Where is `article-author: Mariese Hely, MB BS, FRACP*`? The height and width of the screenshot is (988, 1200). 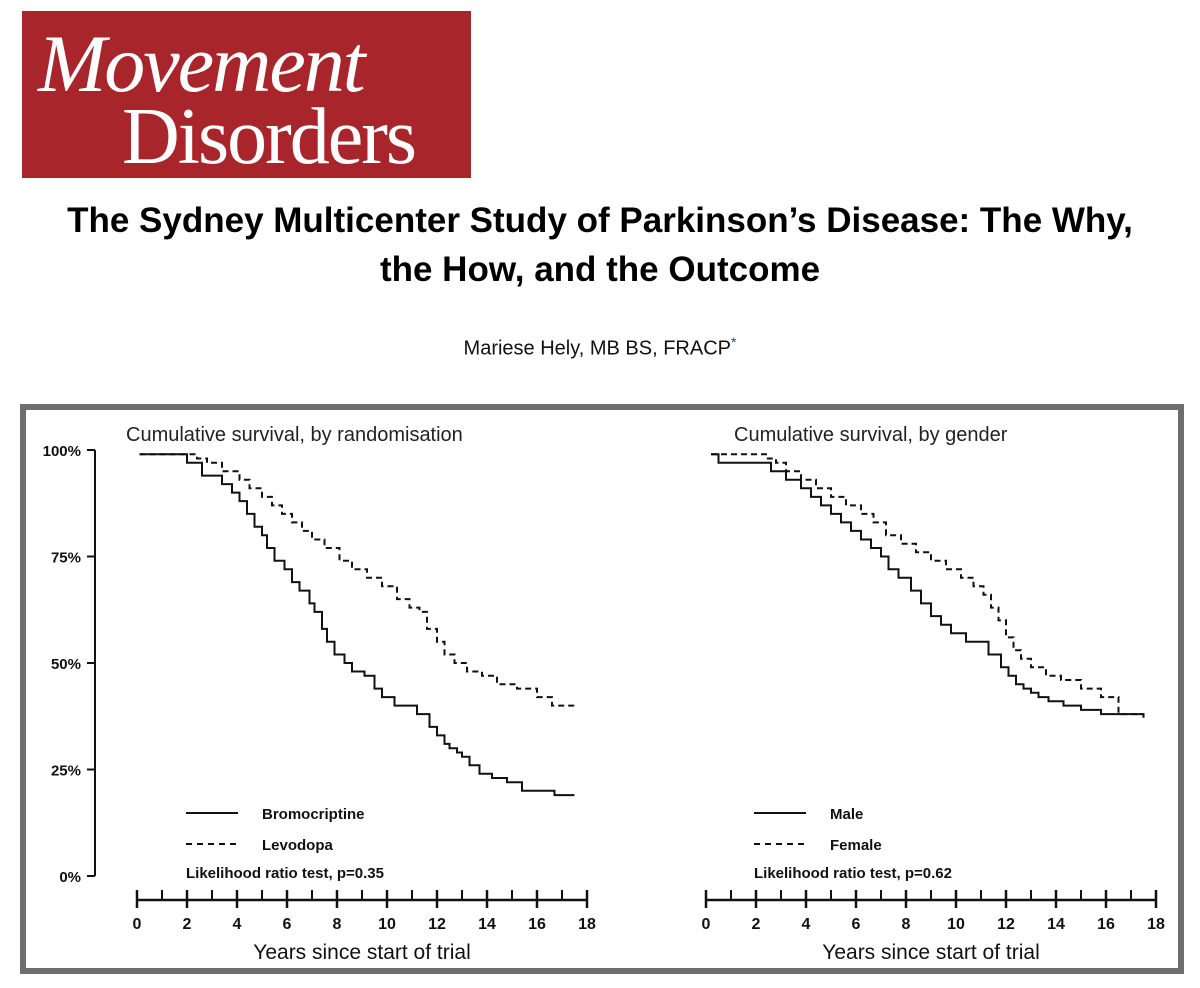
article-author: Mariese Hely, MB BS, FRACP* is located at coordinates (600, 347).